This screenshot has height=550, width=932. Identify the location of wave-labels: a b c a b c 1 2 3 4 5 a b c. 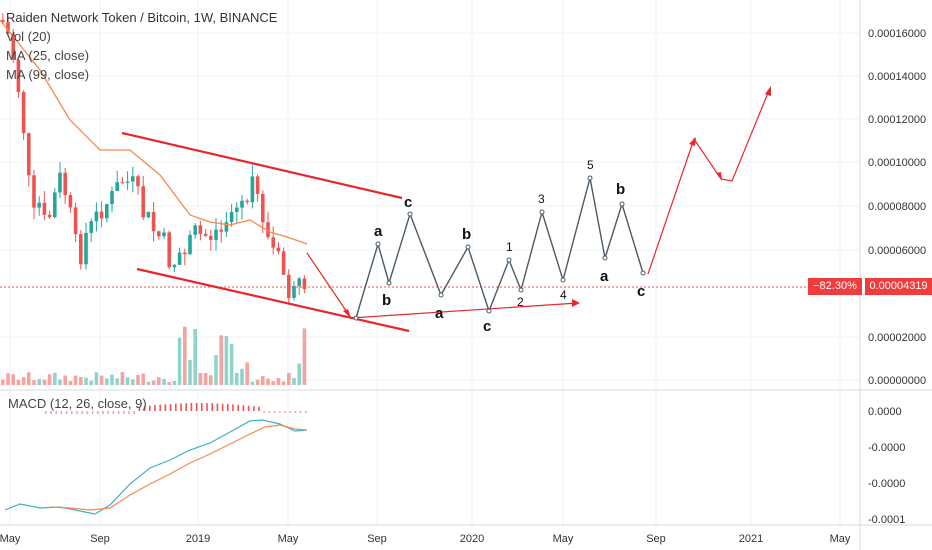
(509, 246).